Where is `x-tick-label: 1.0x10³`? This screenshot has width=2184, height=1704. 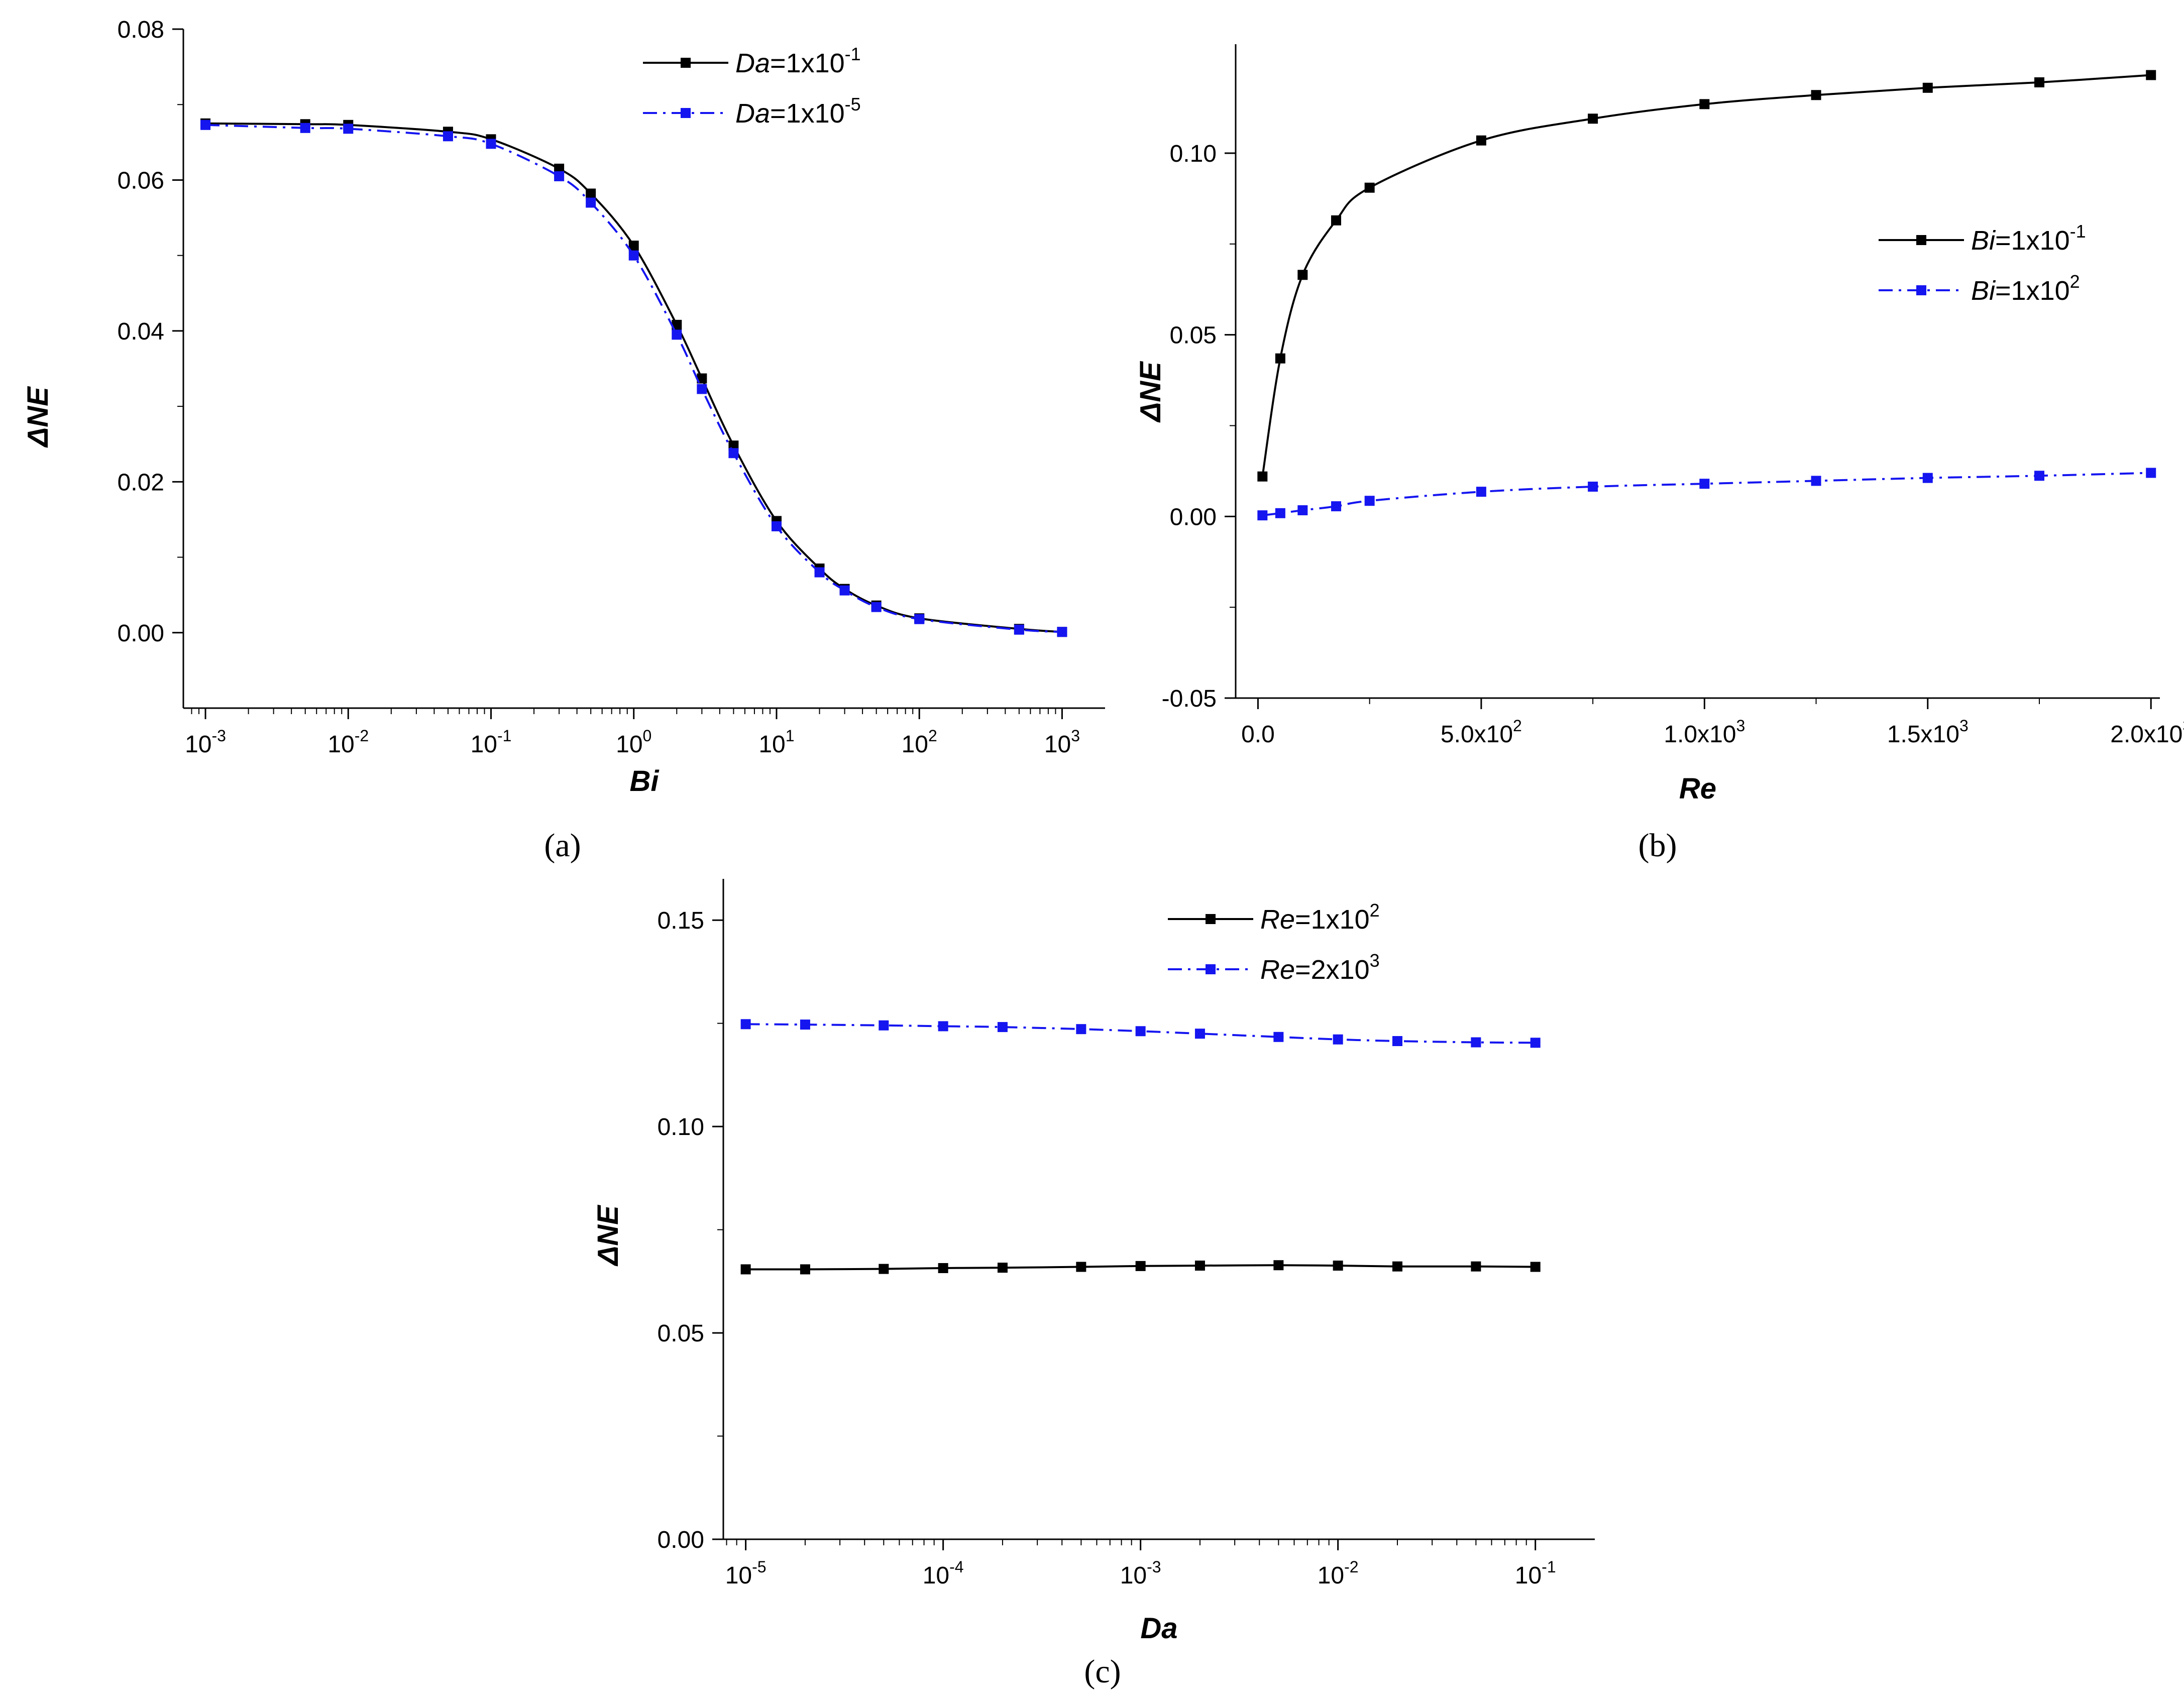
x-tick-label: 1.0x10³ is located at coordinates (1704, 732).